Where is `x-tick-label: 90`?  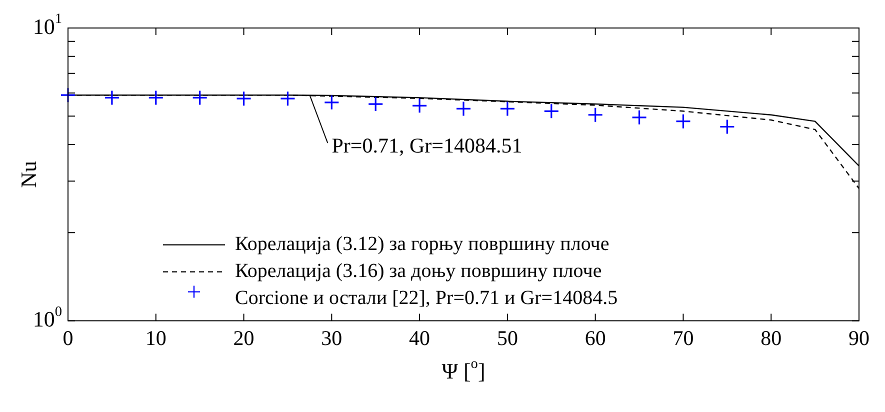 x-tick-label: 90 is located at coordinates (859, 338).